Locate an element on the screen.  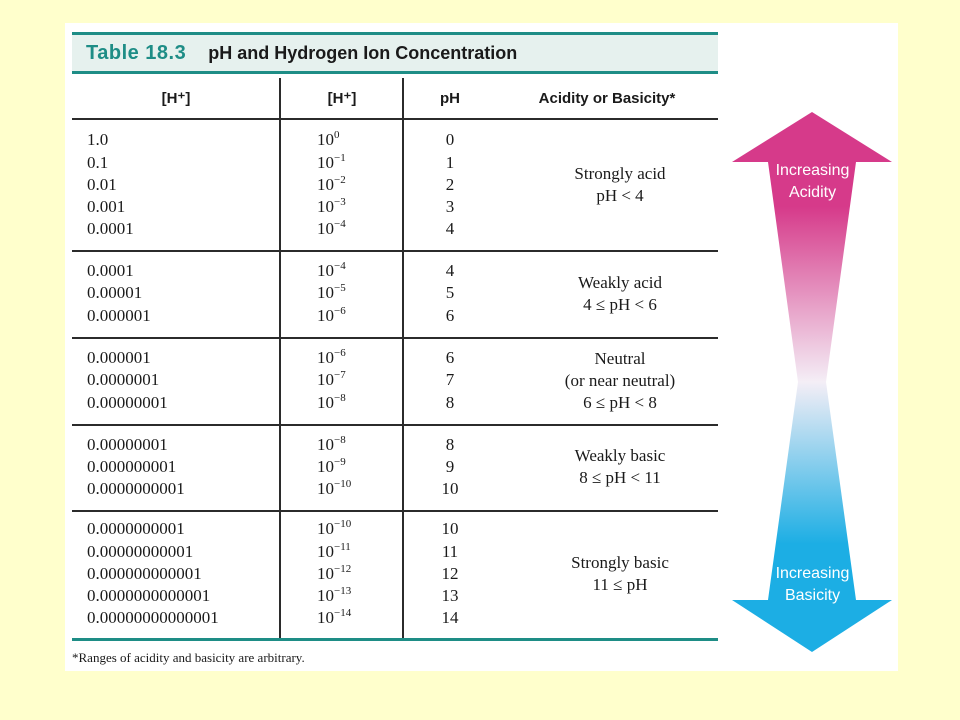
power-exponent: −9 is located at coordinates (340, 461).